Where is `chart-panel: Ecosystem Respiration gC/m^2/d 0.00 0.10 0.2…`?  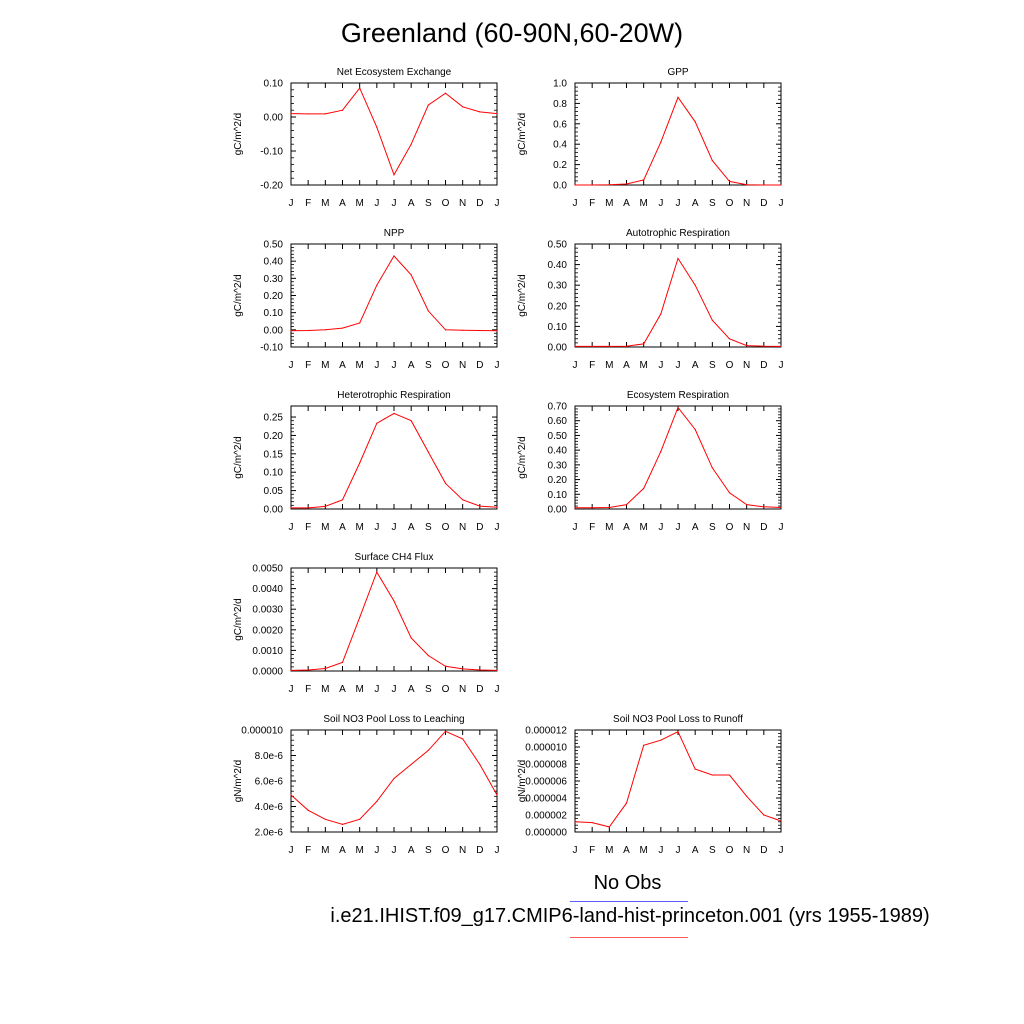
chart-panel: Ecosystem Respiration gC/m^2/d 0.00 0.10 0.2… is located at coordinates (650, 461).